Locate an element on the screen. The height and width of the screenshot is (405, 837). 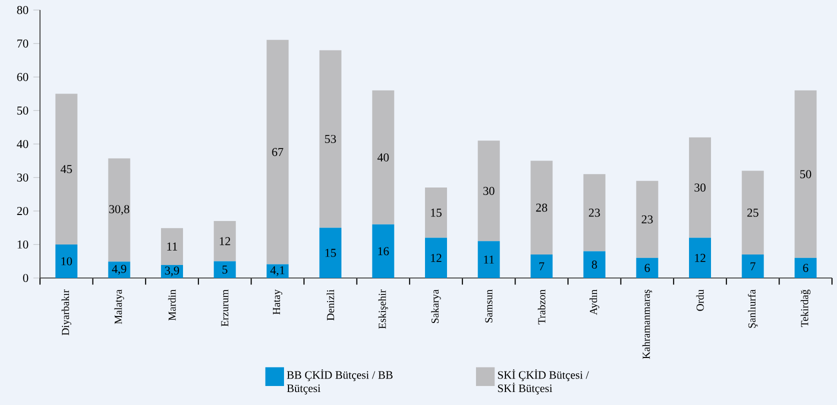
data-label: 10 is located at coordinates (66, 261).